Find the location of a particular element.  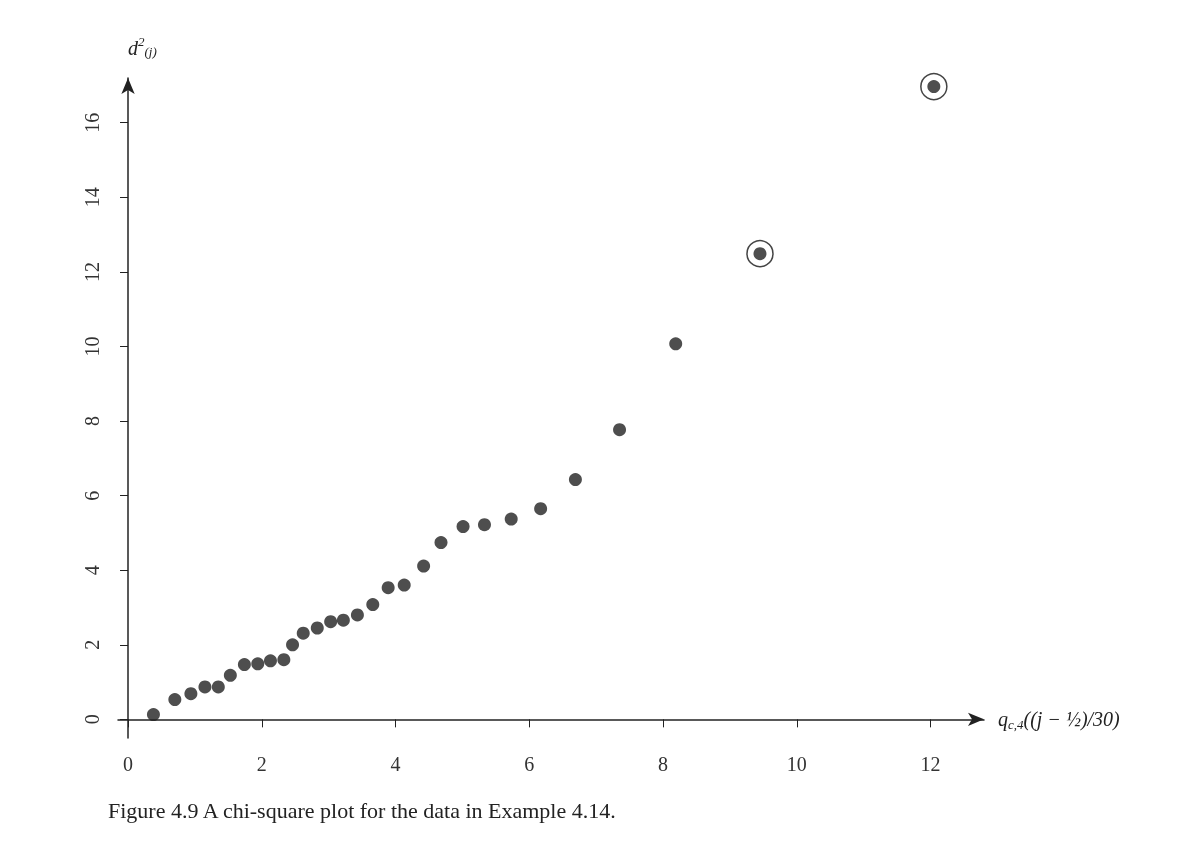

y-tick-label: 8 is located at coordinates (92, 421).